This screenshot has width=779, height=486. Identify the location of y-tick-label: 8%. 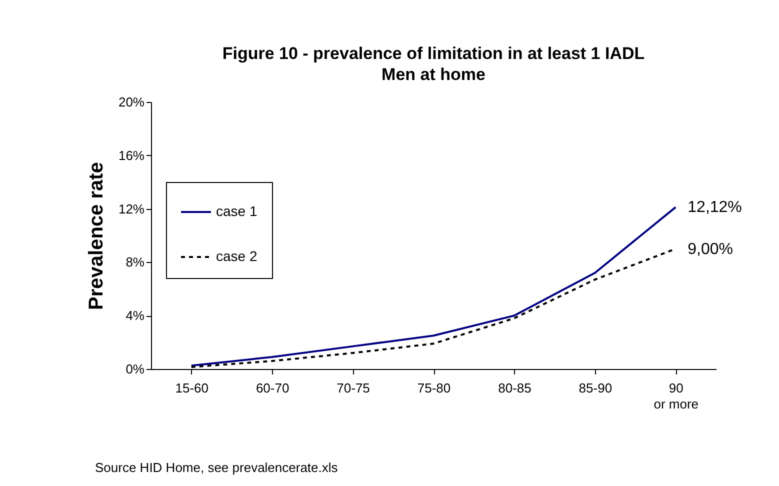
(135, 262).